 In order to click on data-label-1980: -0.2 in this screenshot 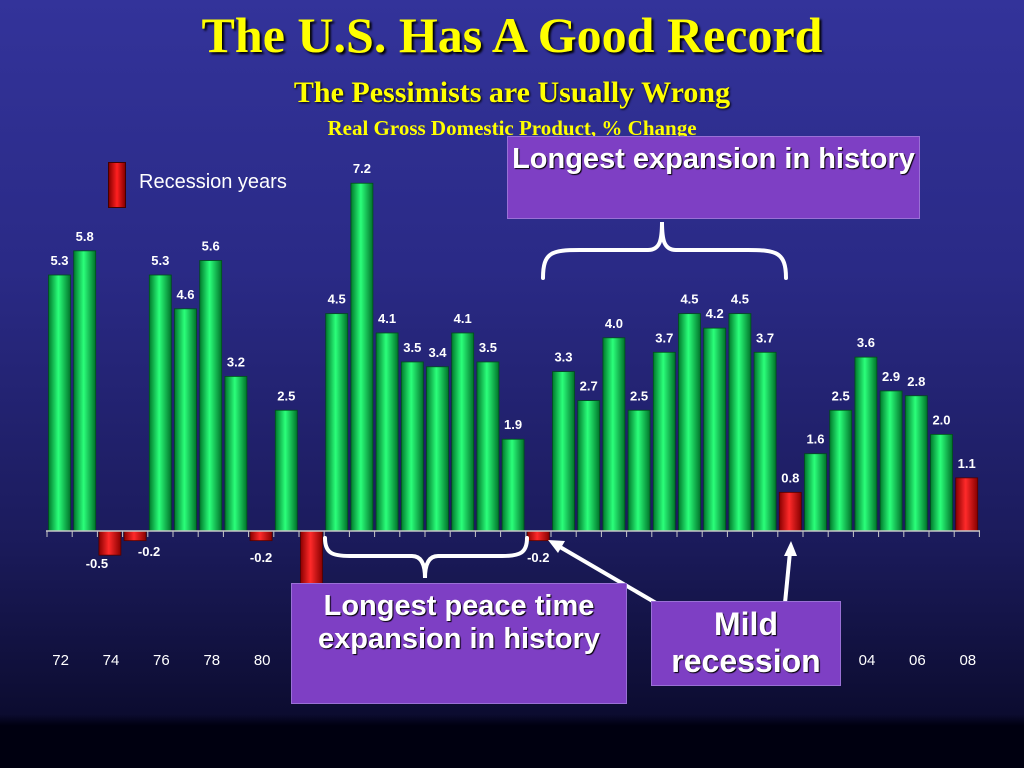, I will do `click(261, 557)`.